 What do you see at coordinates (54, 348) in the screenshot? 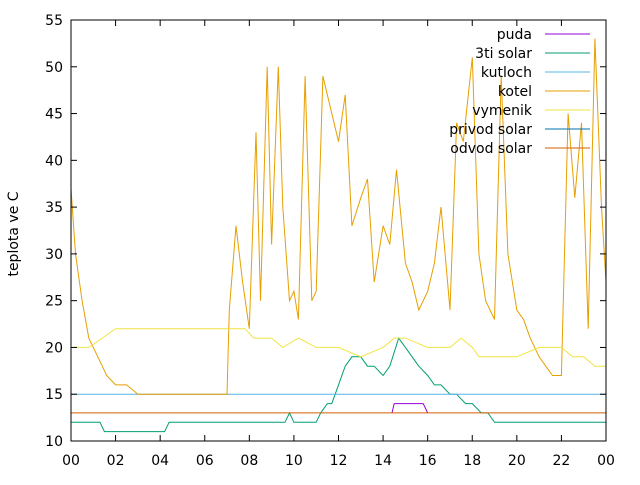
I see `y-tick-label: 20` at bounding box center [54, 348].